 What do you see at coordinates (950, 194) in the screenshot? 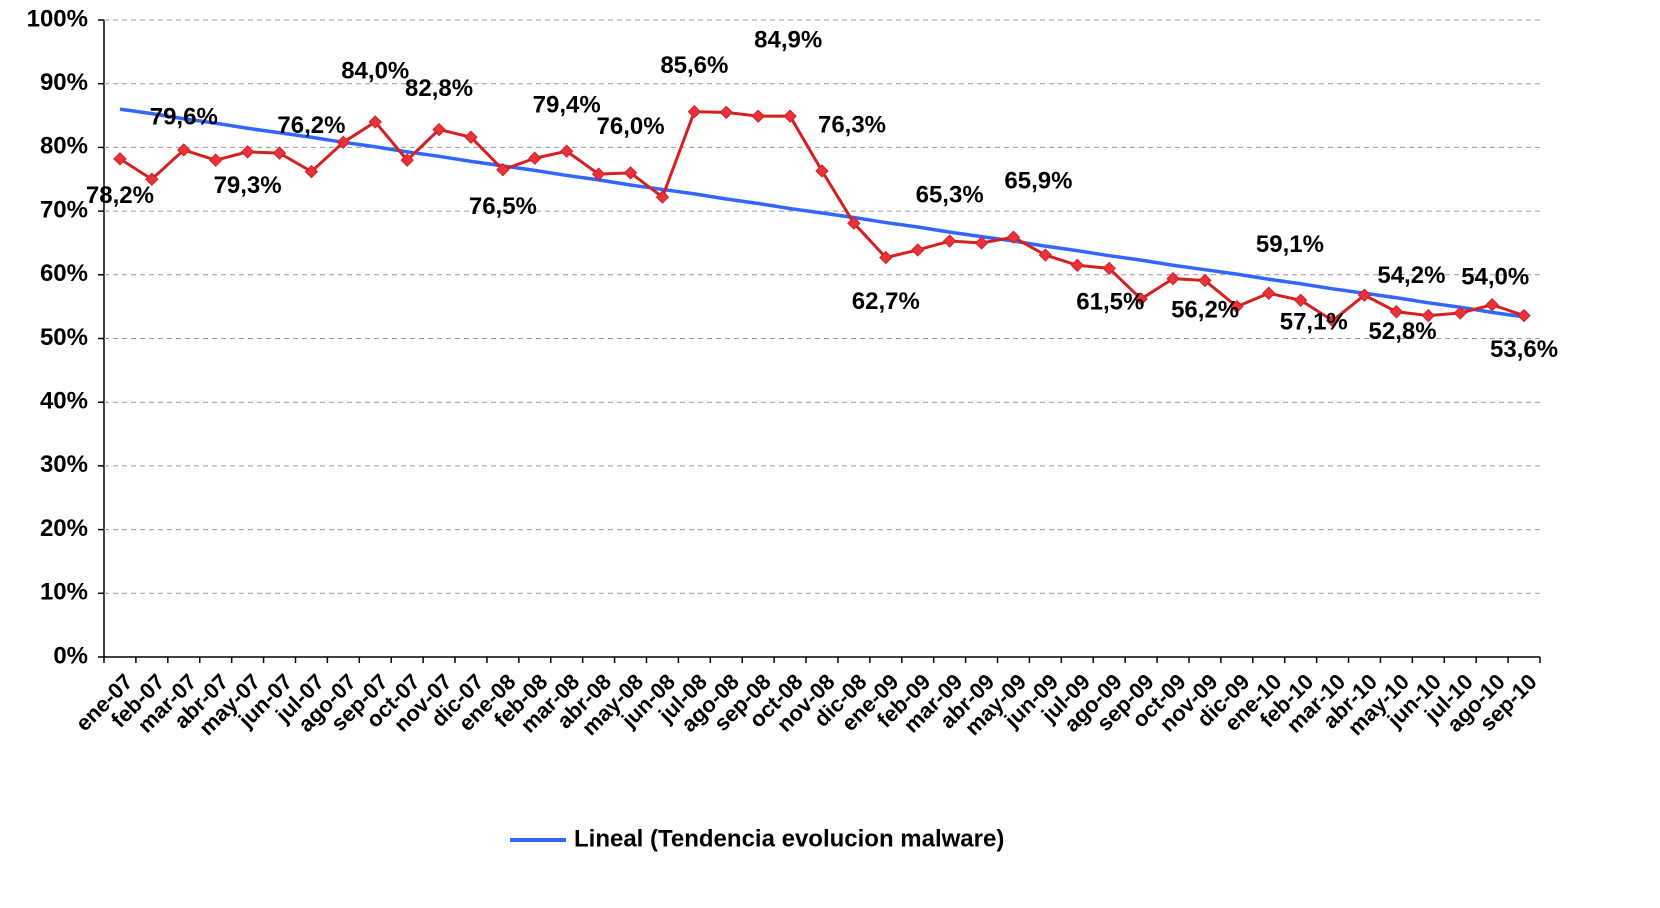
I see `data-label: 65,3%` at bounding box center [950, 194].